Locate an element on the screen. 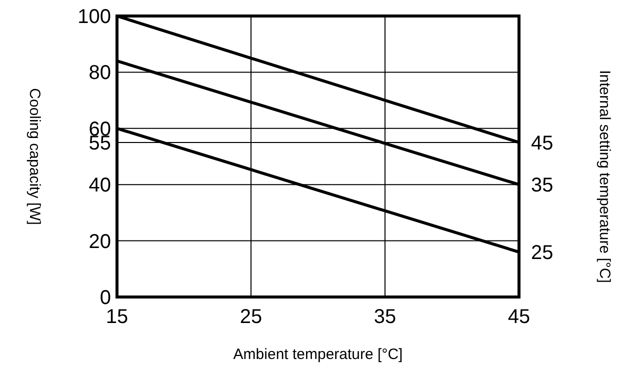 Image resolution: width=636 pixels, height=368 pixels. series-label: 45 is located at coordinates (542, 143).